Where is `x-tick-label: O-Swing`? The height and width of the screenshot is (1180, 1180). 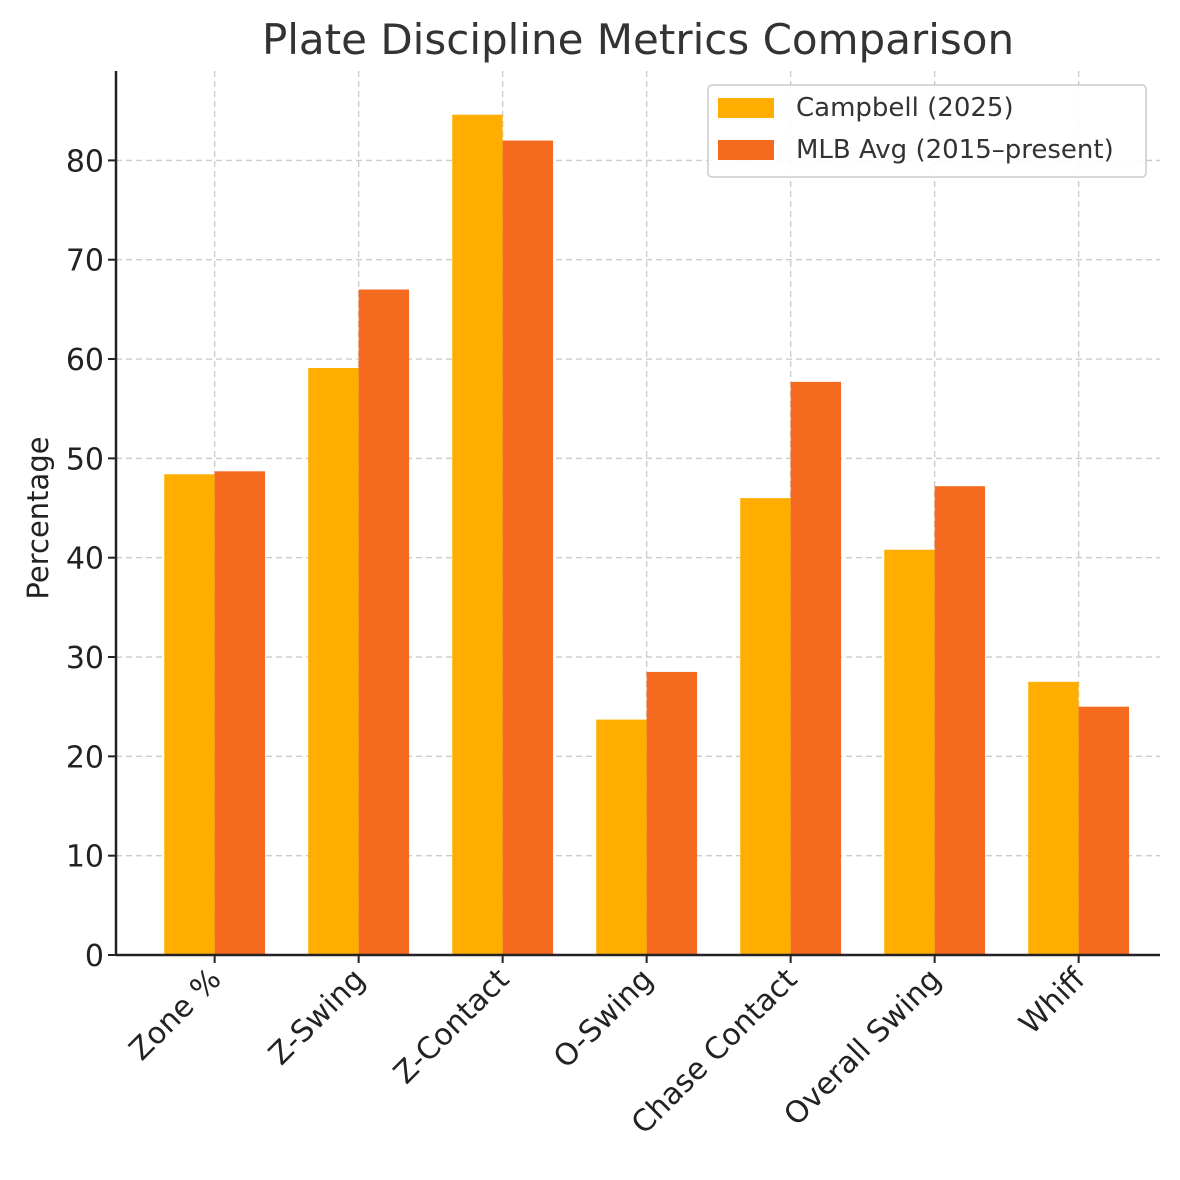
x-tick-label: O-Swing is located at coordinates (603, 1018).